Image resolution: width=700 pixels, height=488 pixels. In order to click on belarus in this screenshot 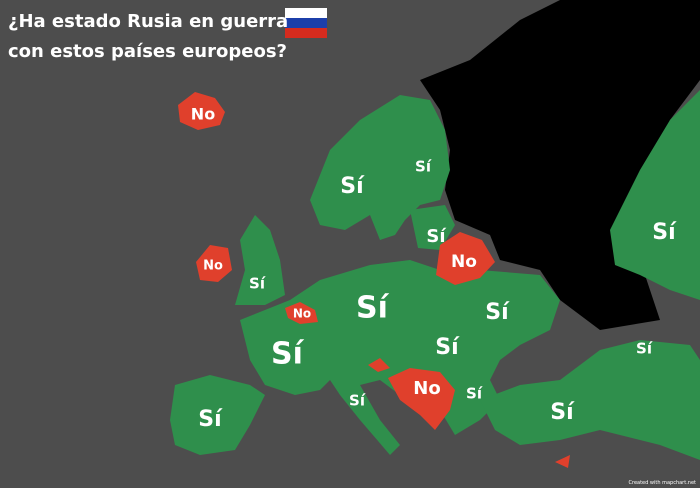, I will do `click(465, 258)`.